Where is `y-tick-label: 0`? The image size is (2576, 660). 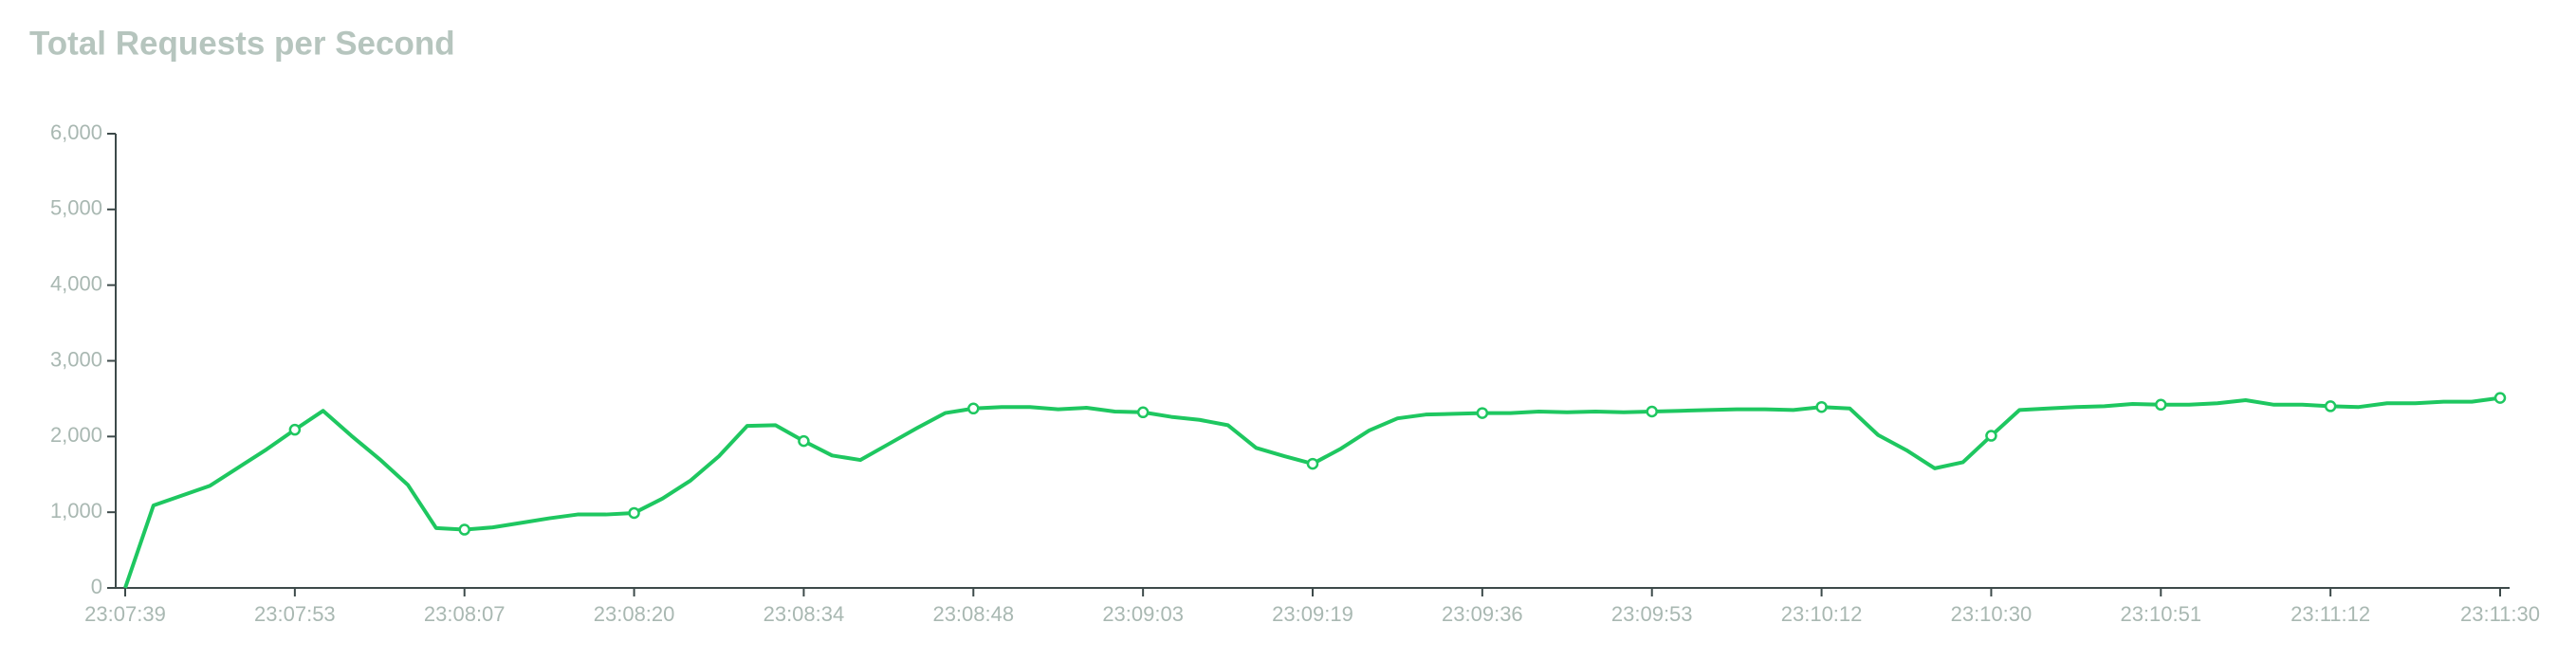
y-tick-label: 0 is located at coordinates (96, 586).